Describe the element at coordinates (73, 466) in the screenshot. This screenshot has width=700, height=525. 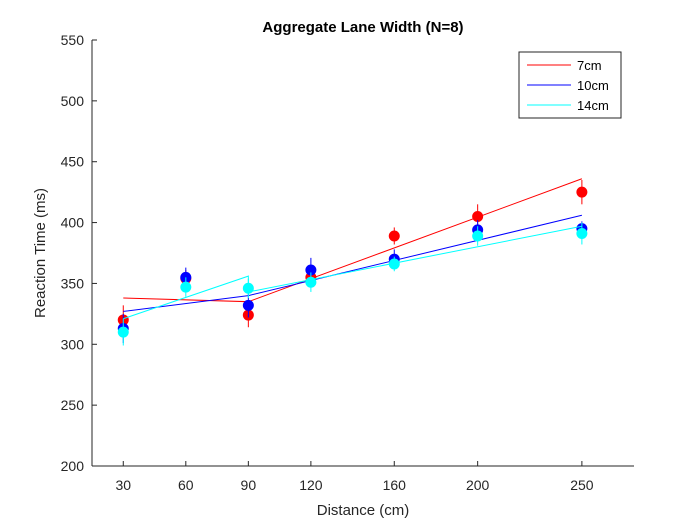
I see `y-tick-label: 200` at that location.